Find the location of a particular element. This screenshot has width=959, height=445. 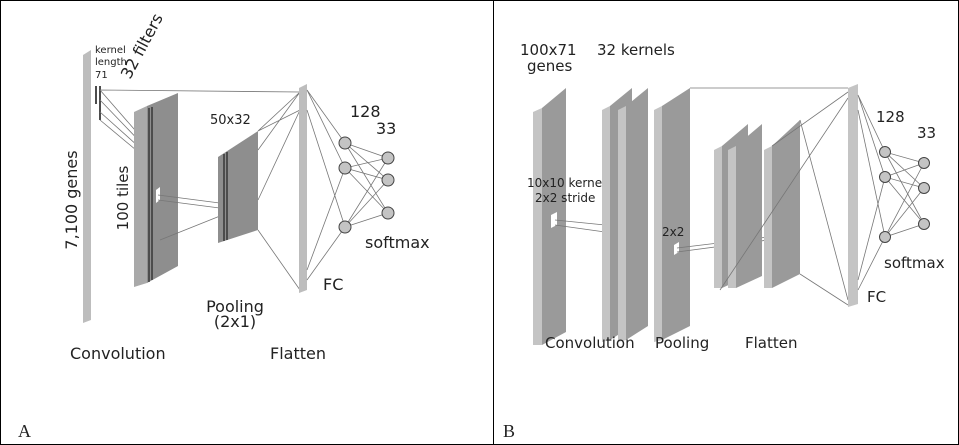

genes-label: 7,100 genes is located at coordinates (71, 199).